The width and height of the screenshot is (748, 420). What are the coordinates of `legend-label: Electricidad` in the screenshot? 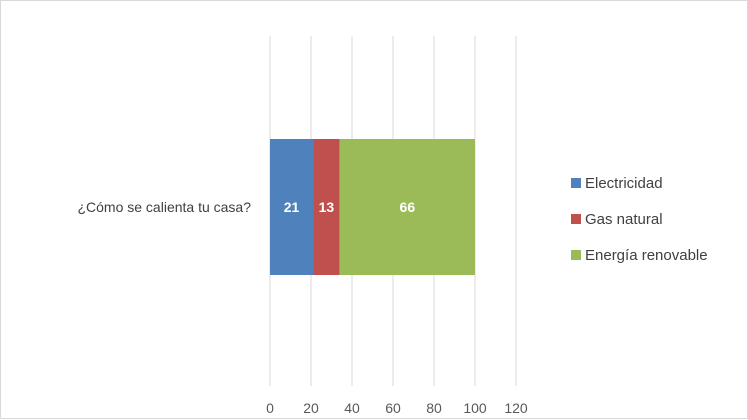 It's located at (624, 183).